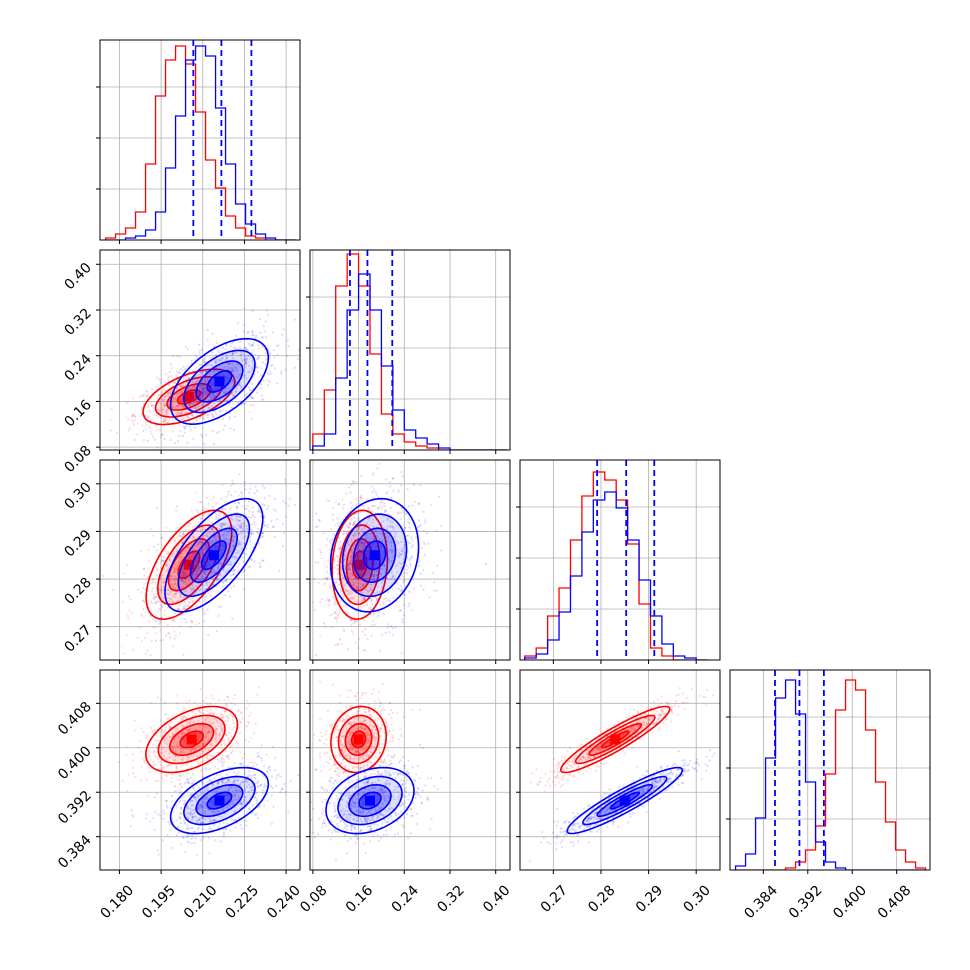  What do you see at coordinates (77, 322) in the screenshot?
I see `y-tick-label: 0.32` at bounding box center [77, 322].